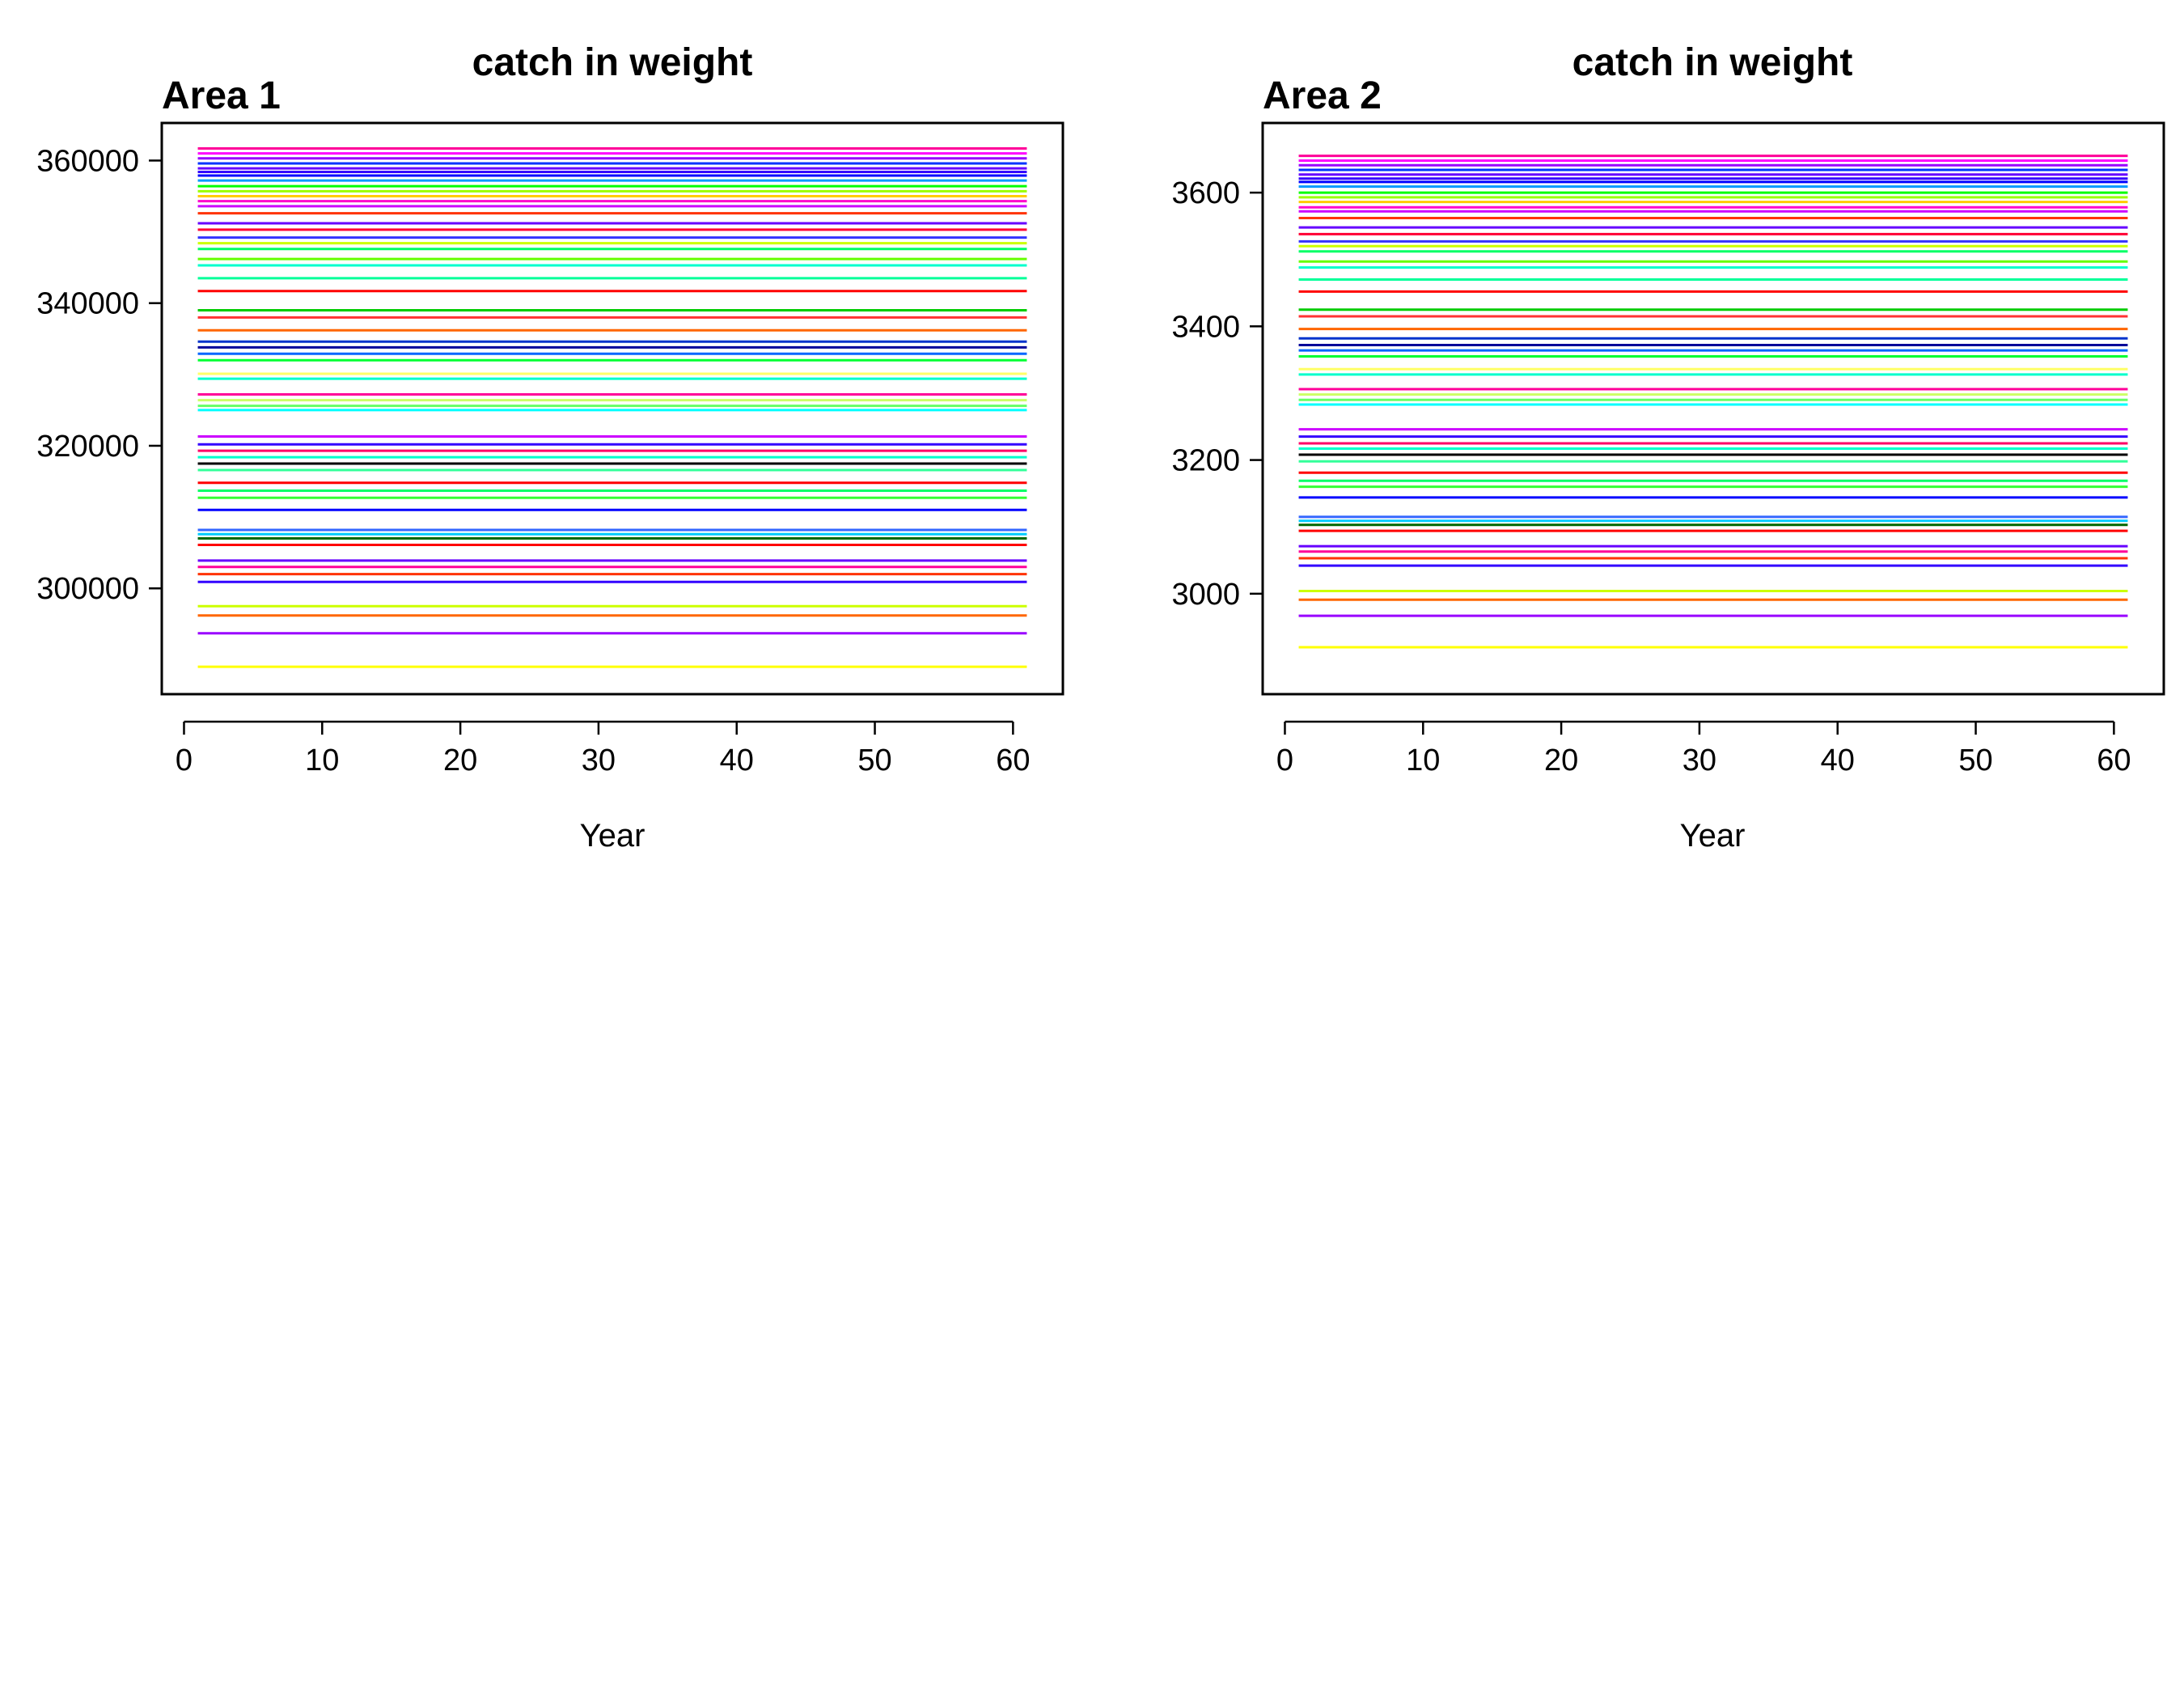 The height and width of the screenshot is (1699, 2184). What do you see at coordinates (221, 95) in the screenshot?
I see `panel-label: Area 1` at bounding box center [221, 95].